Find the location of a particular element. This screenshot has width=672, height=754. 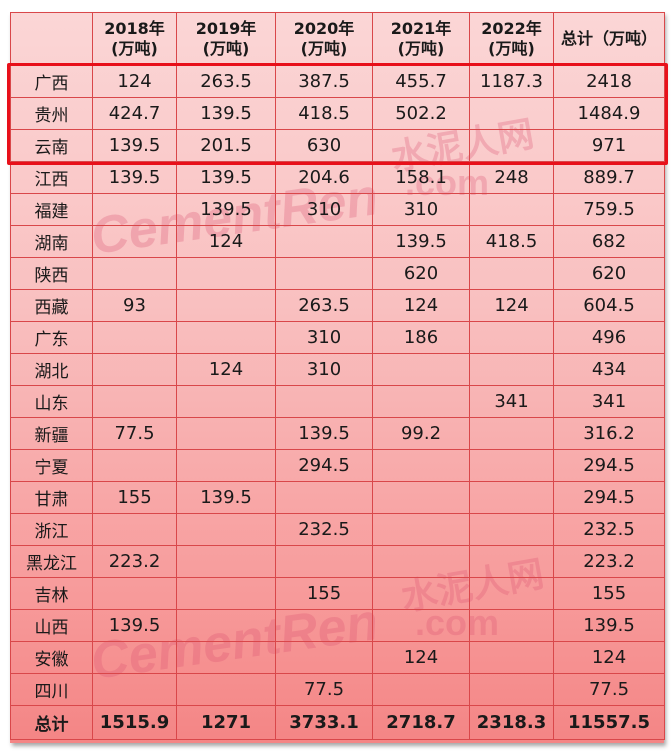

column-header-label: 2019年 (万吨) is located at coordinates (226, 38).